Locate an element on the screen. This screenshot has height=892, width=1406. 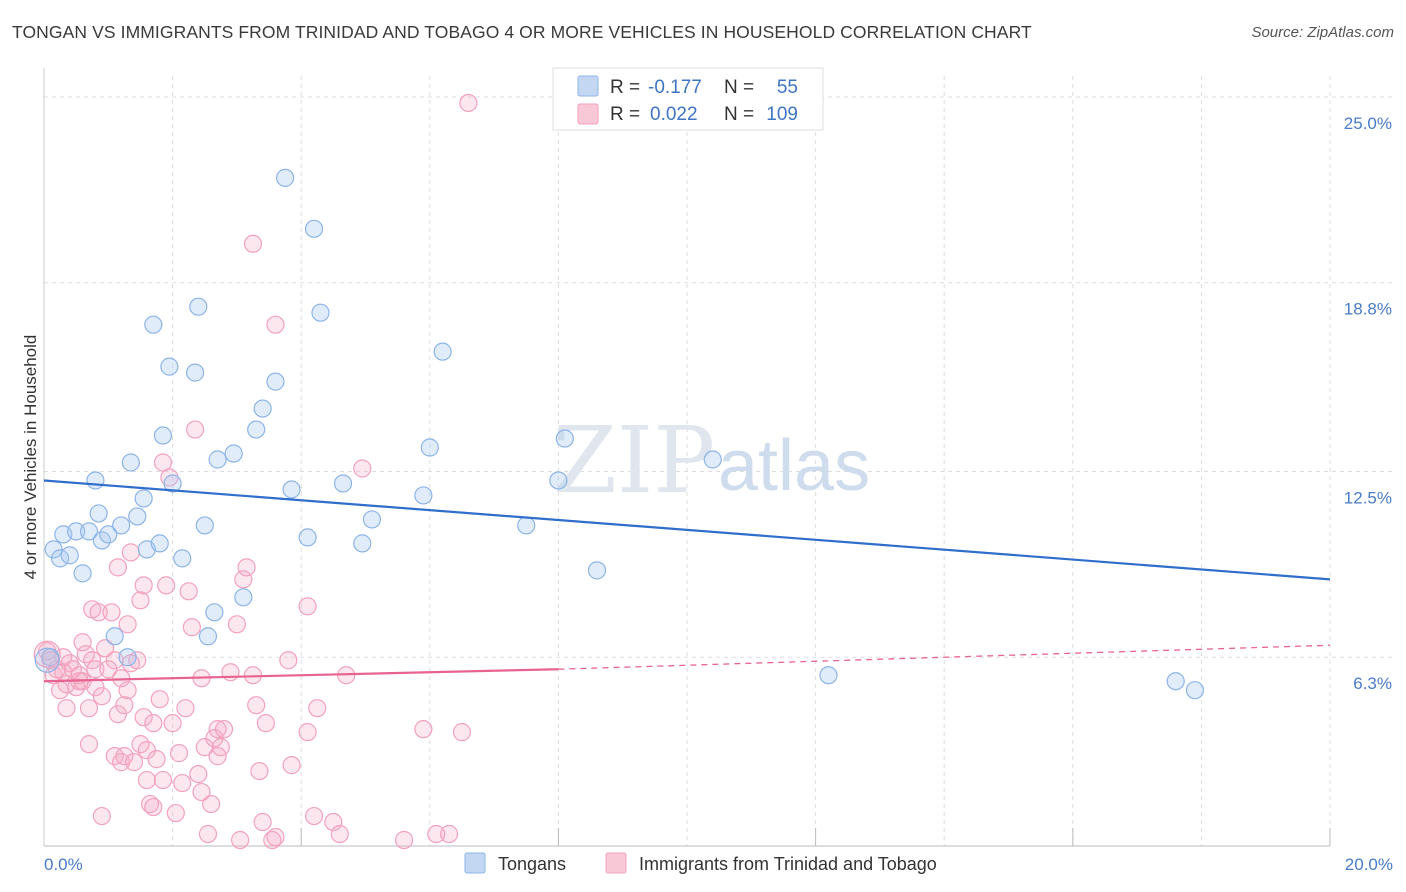
y-tick-label: 25.0% is located at coordinates (1368, 123).